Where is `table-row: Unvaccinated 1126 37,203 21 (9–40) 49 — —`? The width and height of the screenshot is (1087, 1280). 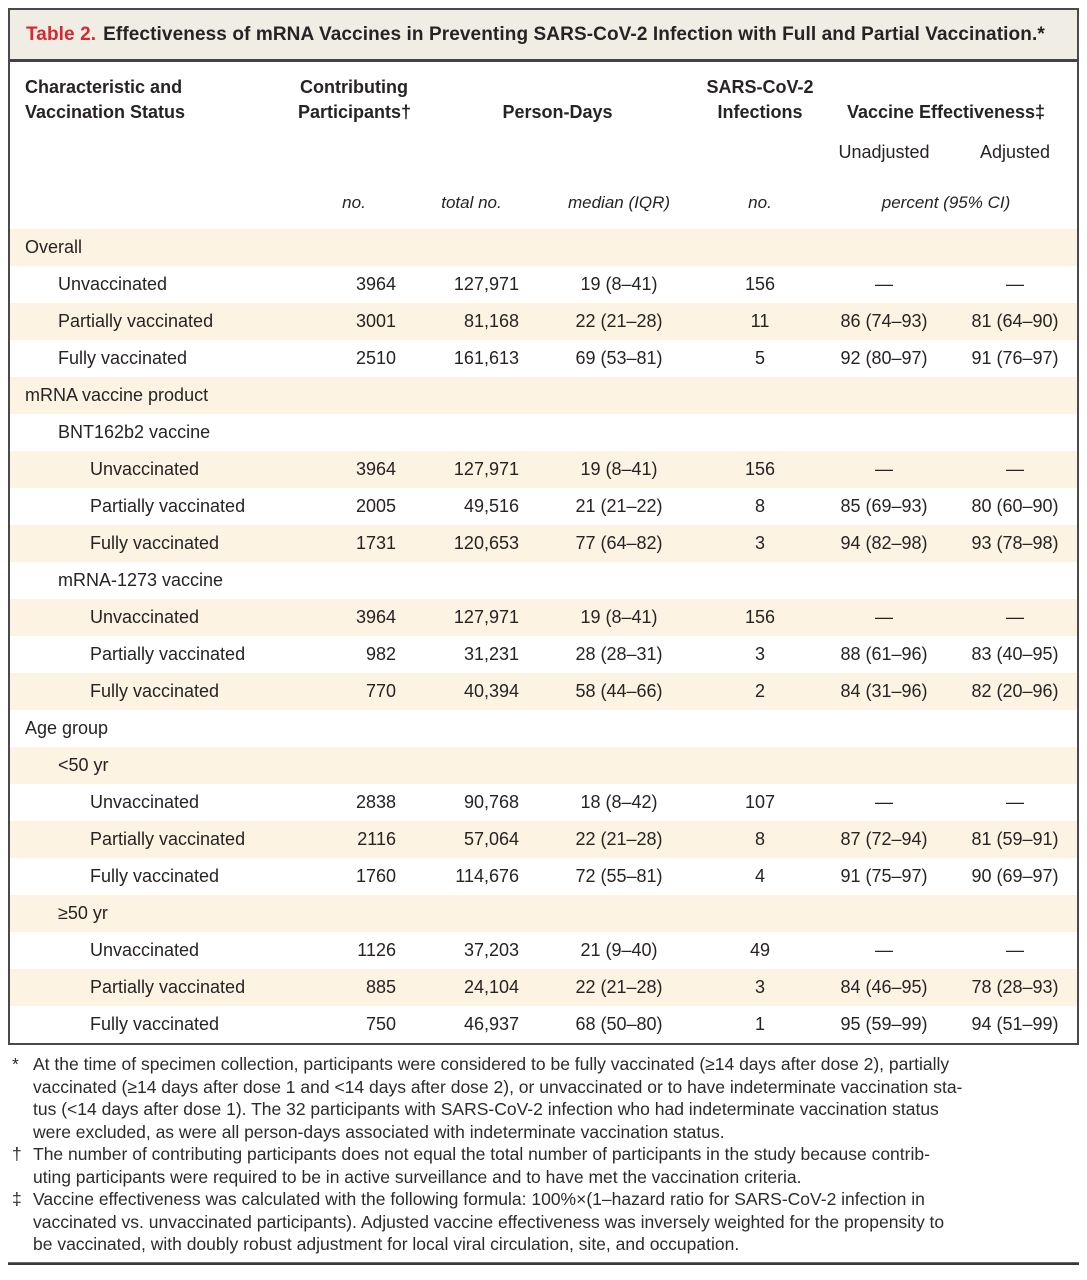
table-row: Unvaccinated 1126 37,203 21 (9–40) 49 — — is located at coordinates (543, 950).